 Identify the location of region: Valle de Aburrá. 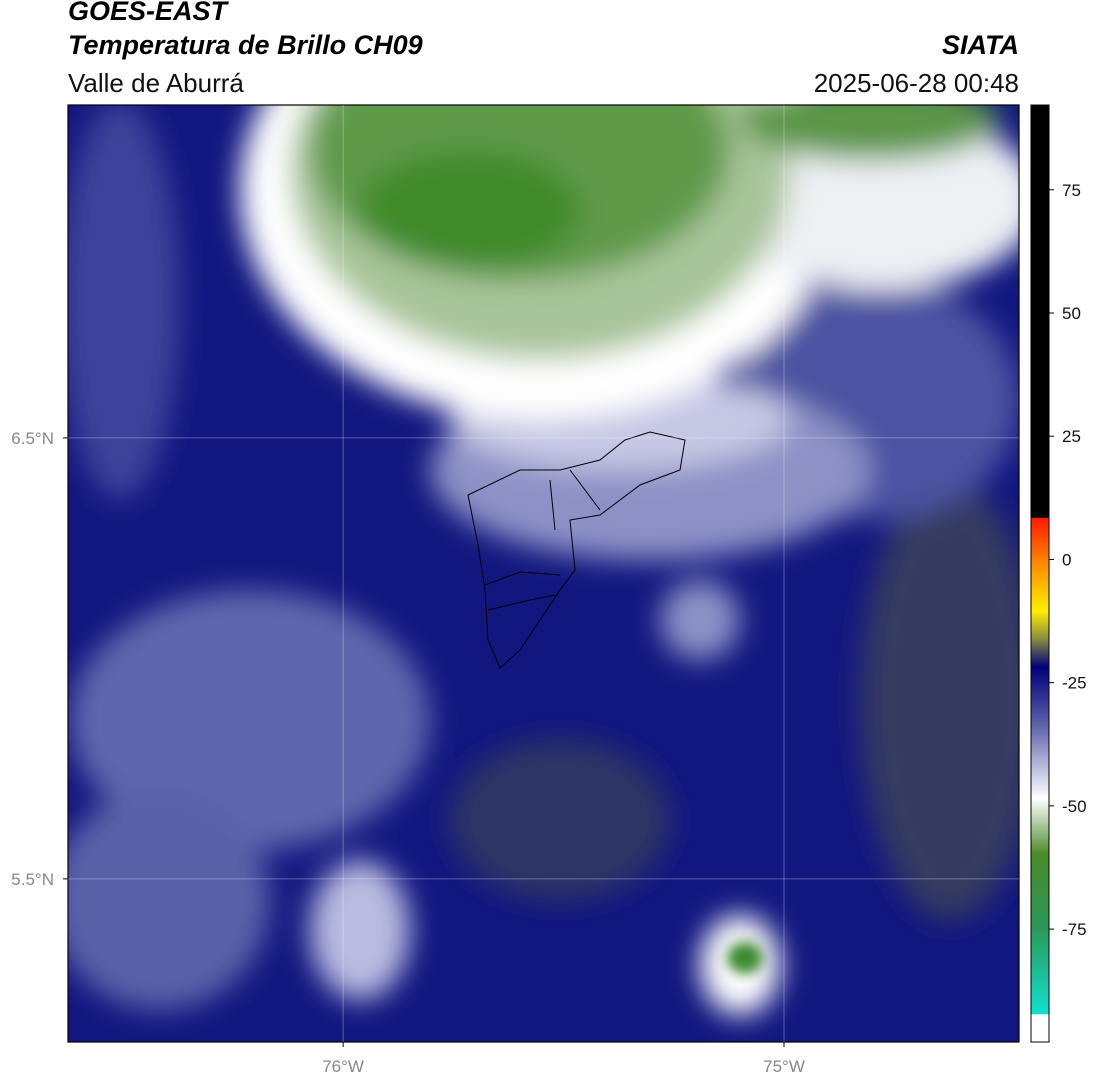
(156, 83).